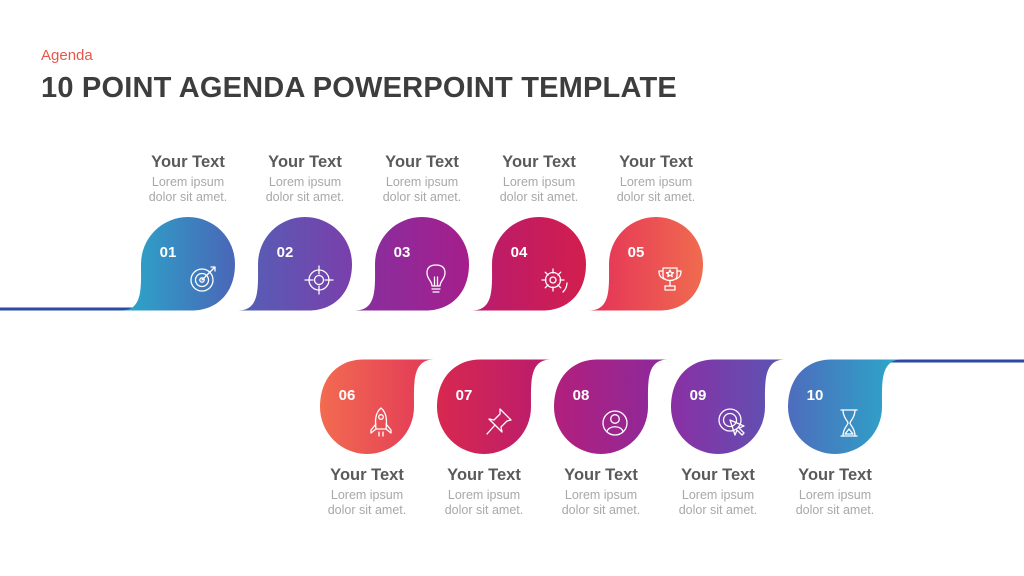 The height and width of the screenshot is (576, 1024). What do you see at coordinates (499, 421) in the screenshot?
I see `pushpin-icon` at bounding box center [499, 421].